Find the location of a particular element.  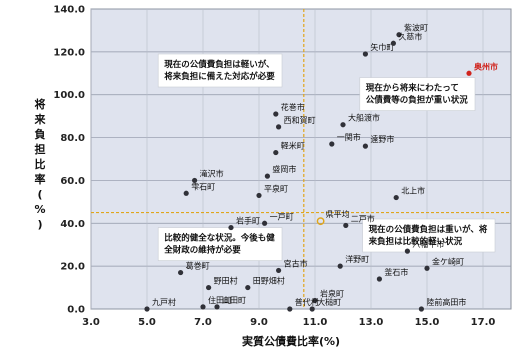

data-point: 奥州市 is located at coordinates (482, 68).